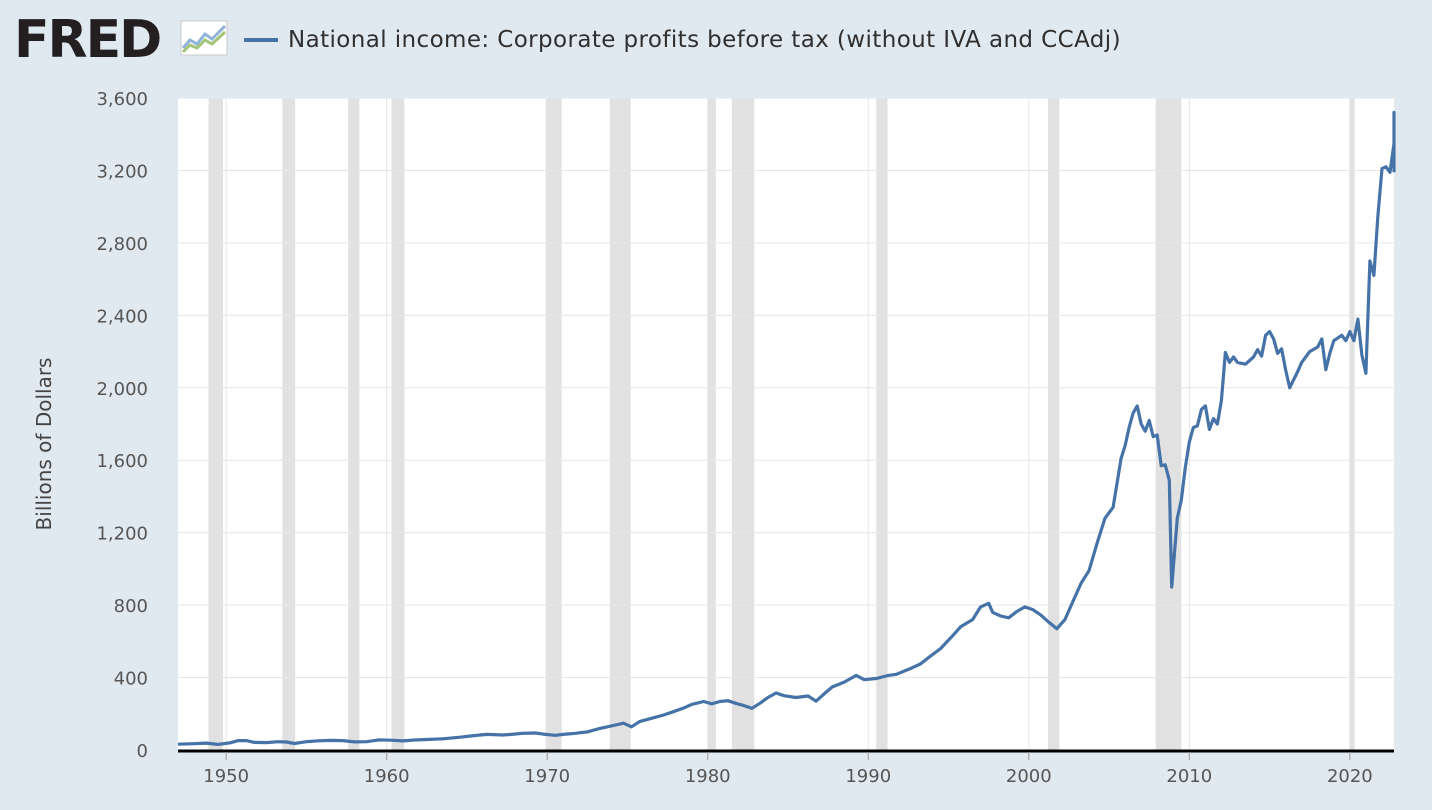 This screenshot has height=810, width=1432. I want to click on x-tick-label: 2010, so click(1189, 776).